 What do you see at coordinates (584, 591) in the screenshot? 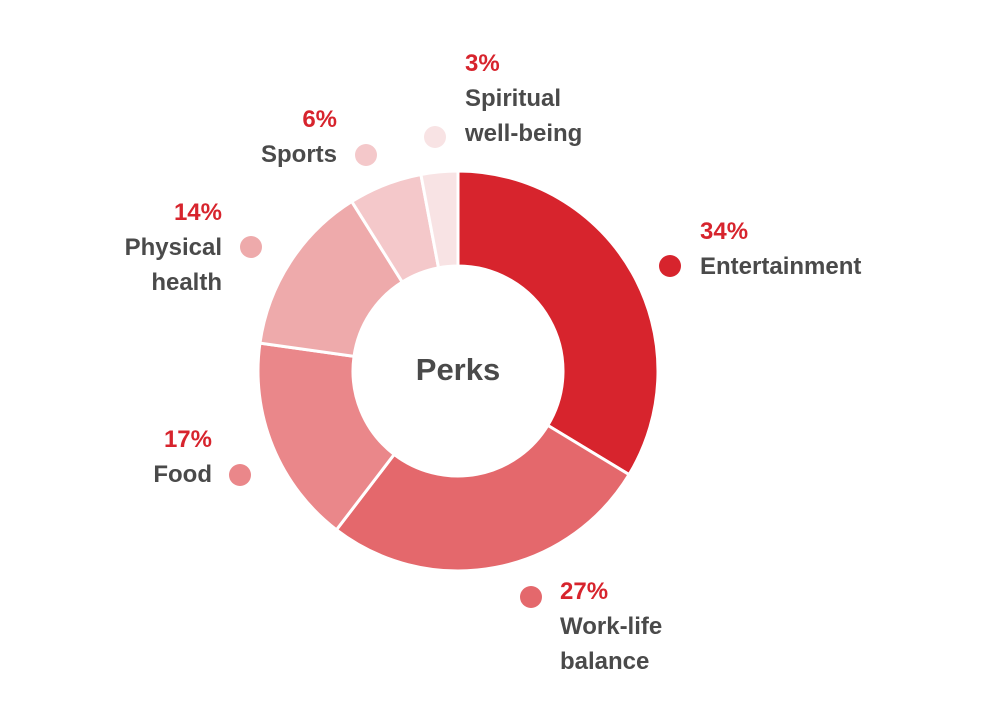
I see `value-label: 27%` at bounding box center [584, 591].